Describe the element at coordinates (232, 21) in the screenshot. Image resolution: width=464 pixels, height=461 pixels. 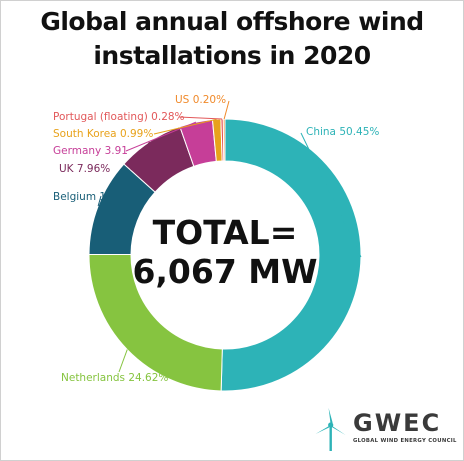
I see `chart-title-line-1: Global annual offshore wind` at that location.